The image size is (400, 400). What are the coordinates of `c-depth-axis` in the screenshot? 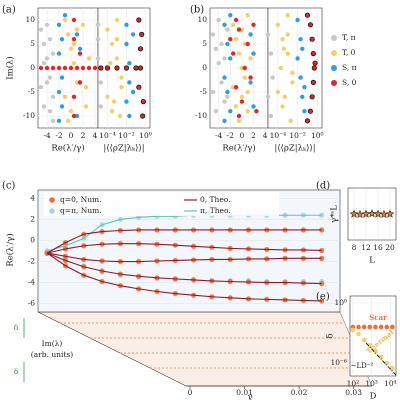 It's located at (112, 349).